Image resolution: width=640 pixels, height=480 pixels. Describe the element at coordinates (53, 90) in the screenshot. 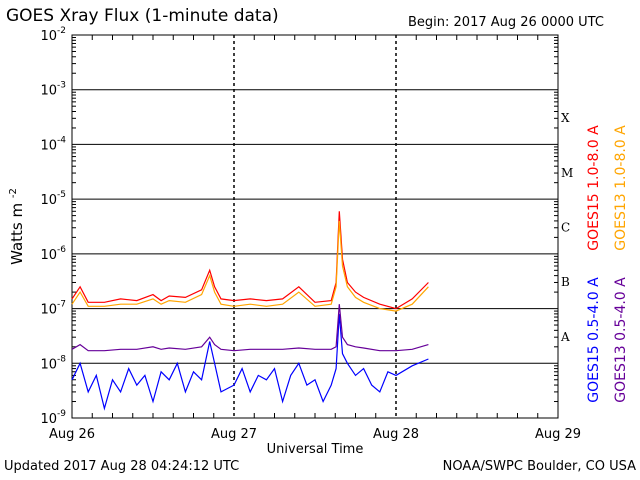

I see `y-tick-label: 10⁻³` at that location.